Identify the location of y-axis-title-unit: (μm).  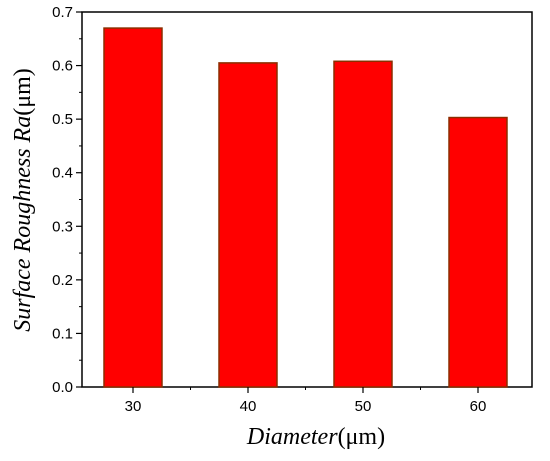
(23, 92).